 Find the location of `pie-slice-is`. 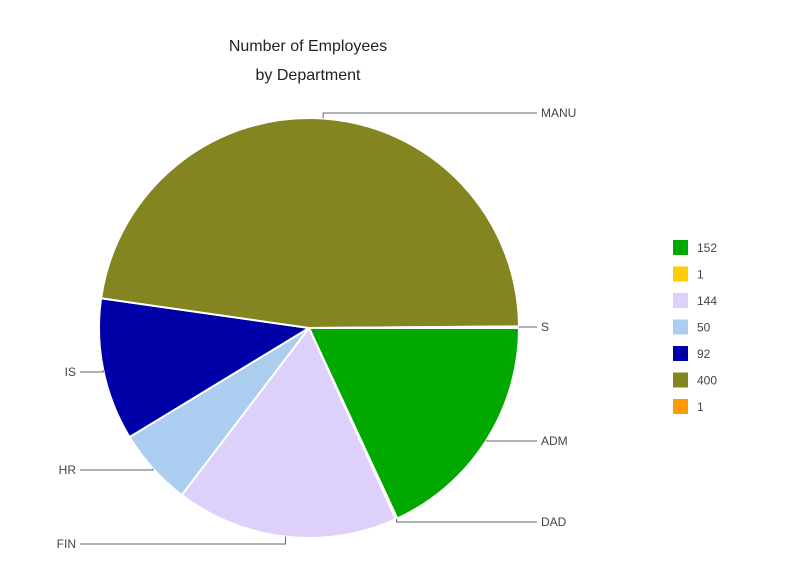

pie-slice-is is located at coordinates (205, 368).